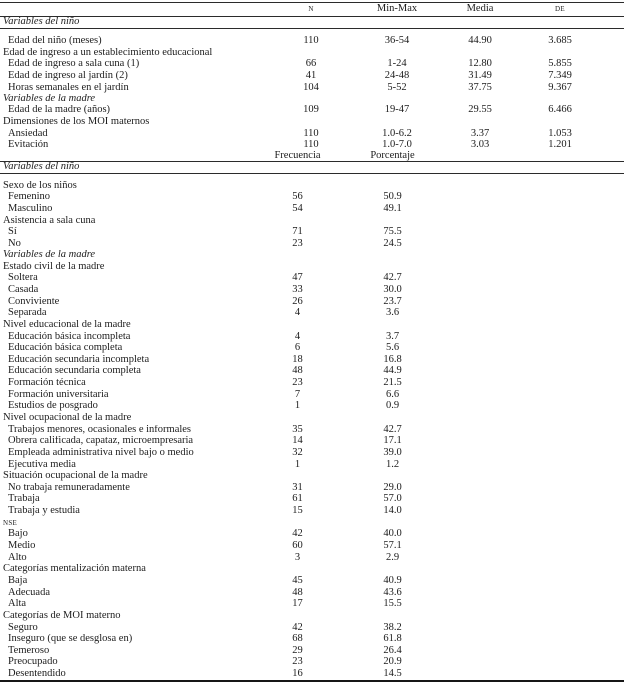  What do you see at coordinates (53, 406) in the screenshot?
I see `row-label: Estudios de posgrado` at bounding box center [53, 406].